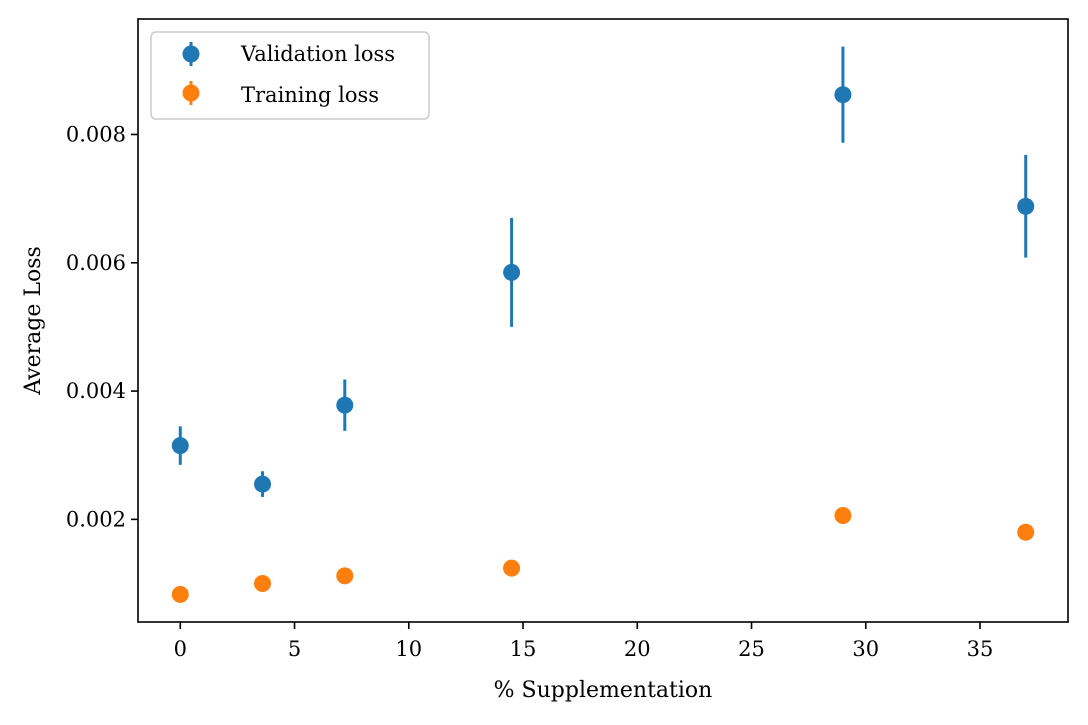 This screenshot has width=1088, height=725. I want to click on x-tick-label: 5, so click(294, 649).